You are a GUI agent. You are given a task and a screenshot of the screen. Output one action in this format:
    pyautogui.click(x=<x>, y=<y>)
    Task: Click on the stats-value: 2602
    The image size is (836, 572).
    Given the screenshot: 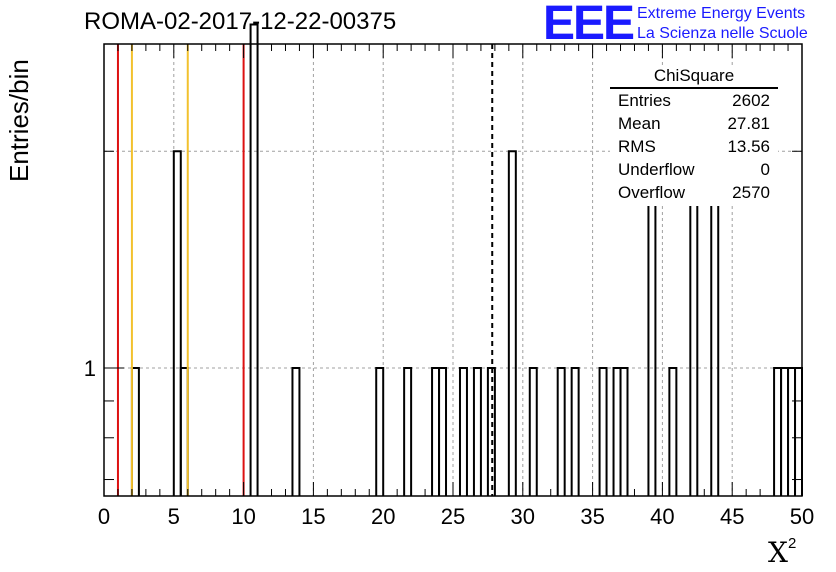 What is the action you would take?
    pyautogui.click(x=751, y=100)
    